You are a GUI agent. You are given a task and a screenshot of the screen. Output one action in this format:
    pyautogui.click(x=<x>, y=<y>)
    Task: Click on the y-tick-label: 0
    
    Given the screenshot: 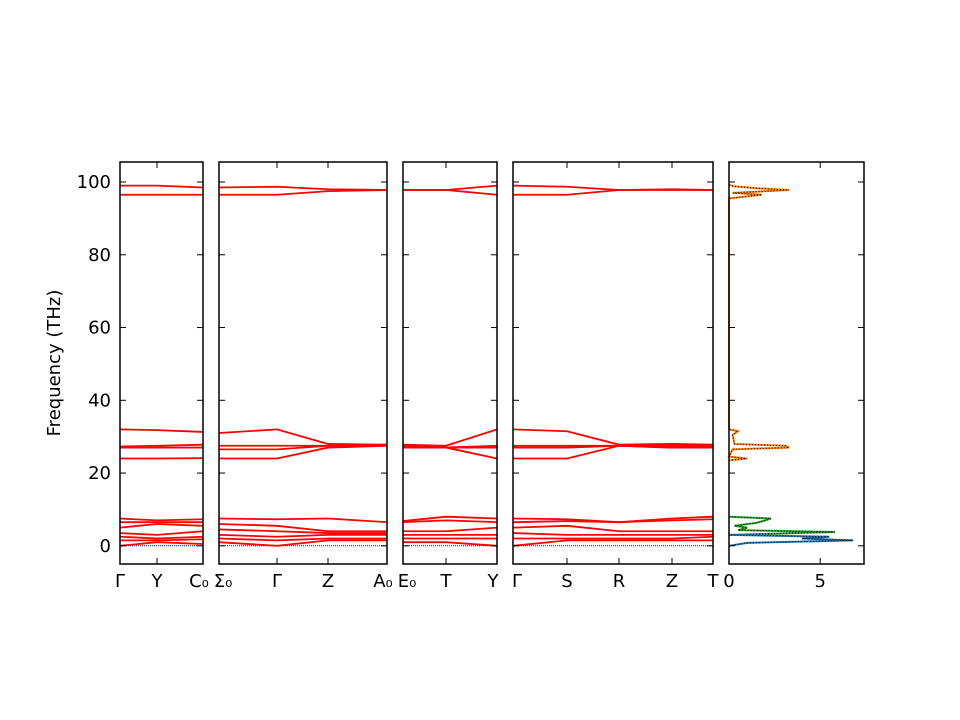 What is the action you would take?
    pyautogui.click(x=105, y=546)
    